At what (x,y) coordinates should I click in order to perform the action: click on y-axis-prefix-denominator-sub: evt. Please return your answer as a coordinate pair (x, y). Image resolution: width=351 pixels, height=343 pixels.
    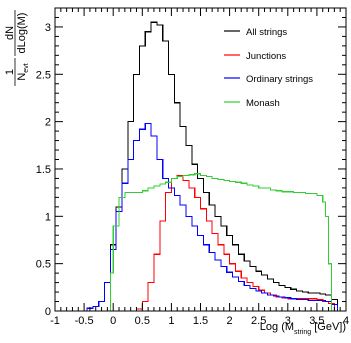
    Looking at the image, I should click on (26, 67).